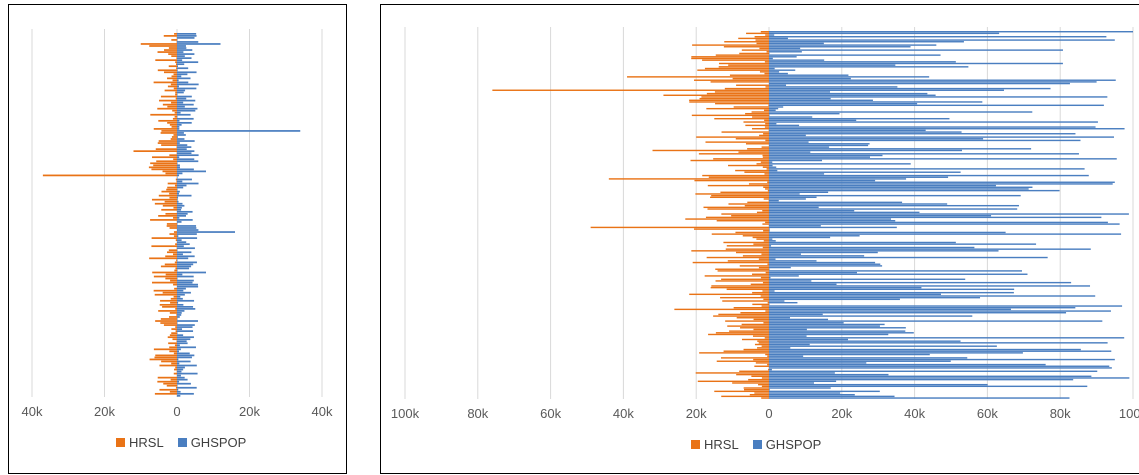 Image resolution: width=1139 pixels, height=475 pixels. I want to click on legend-label-ghspop: GHSPOP, so click(793, 444).